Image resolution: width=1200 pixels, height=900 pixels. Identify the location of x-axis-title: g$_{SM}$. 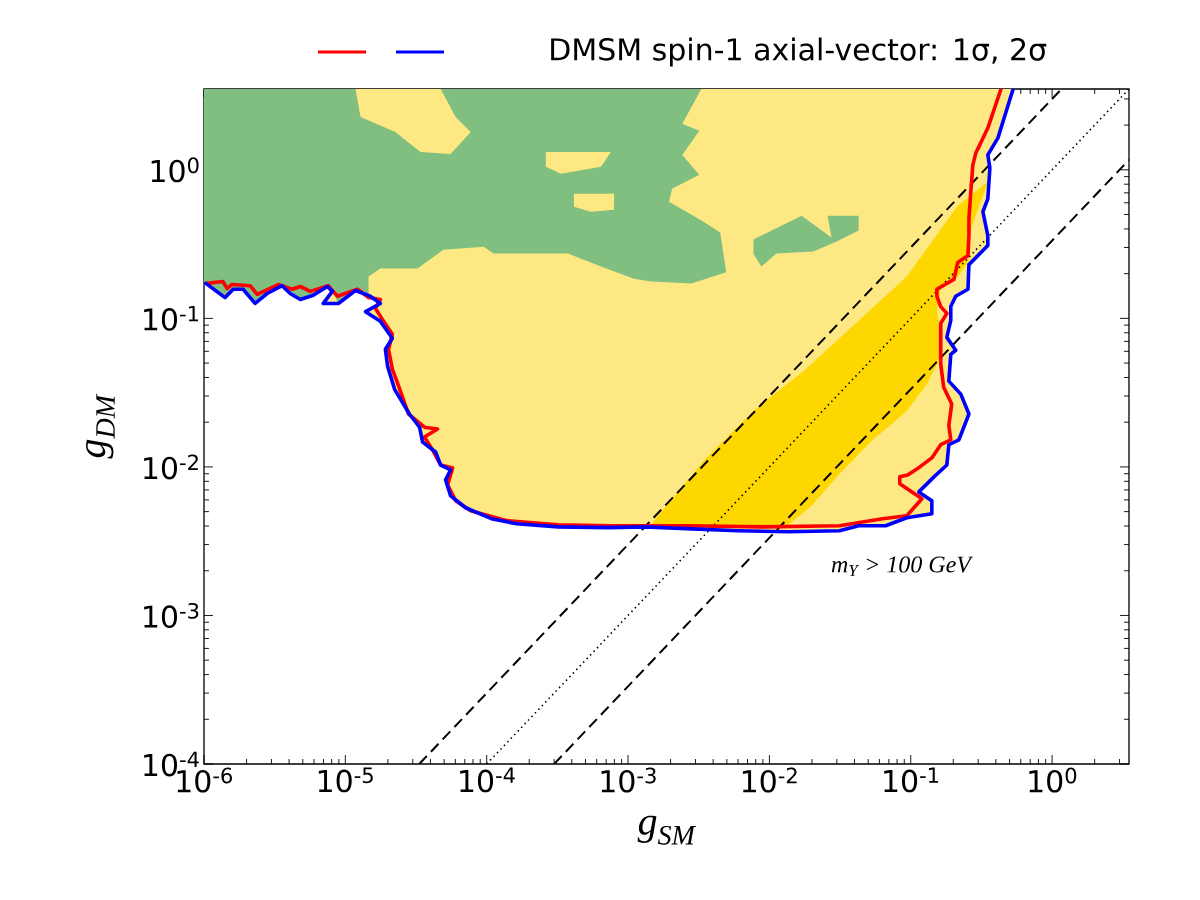
(667, 830).